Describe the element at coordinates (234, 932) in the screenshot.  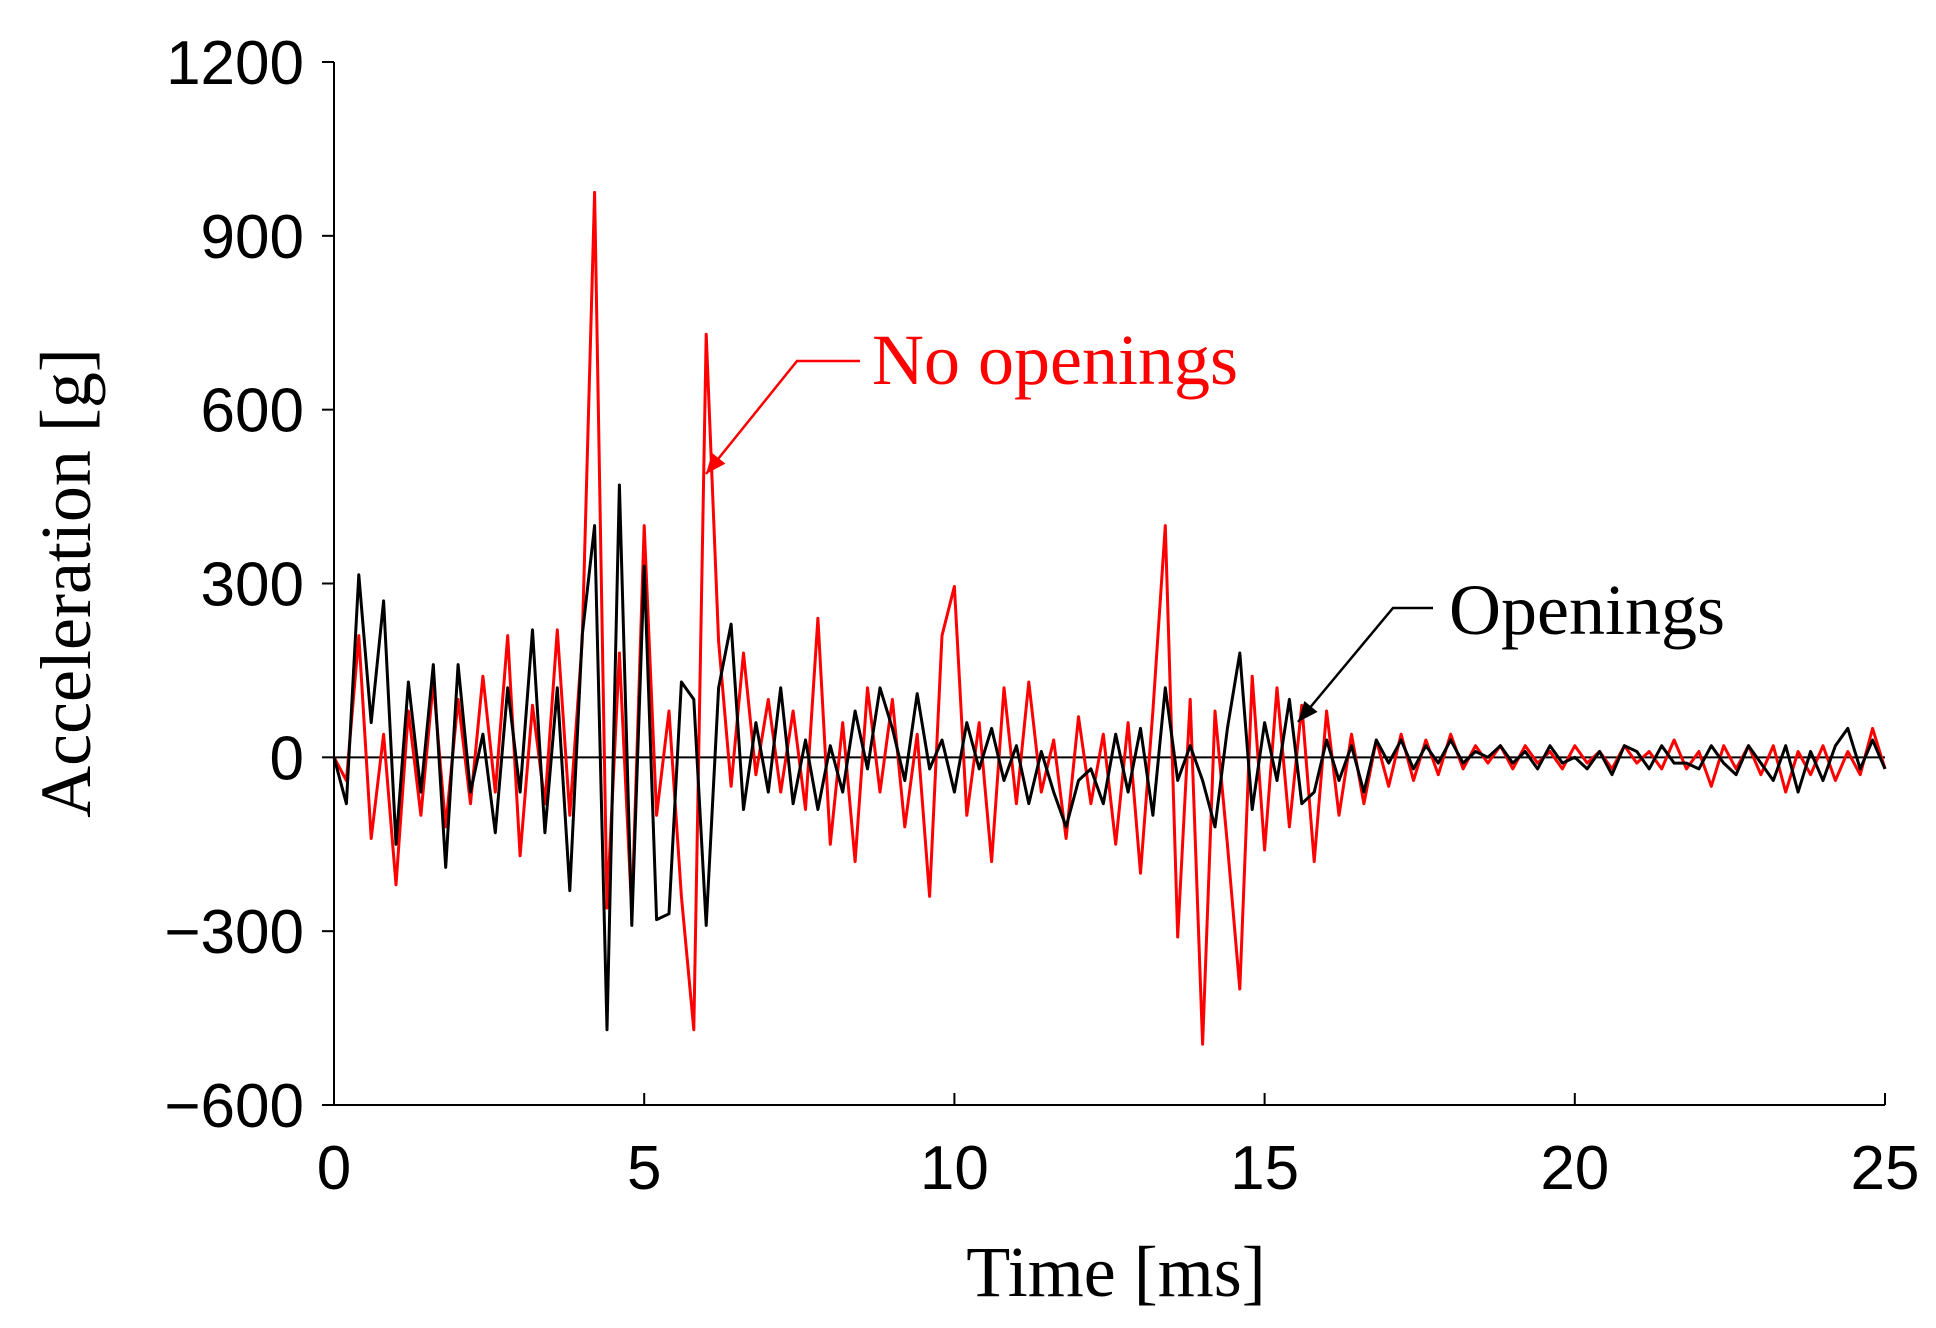
I see `y-tick-label: −300` at that location.